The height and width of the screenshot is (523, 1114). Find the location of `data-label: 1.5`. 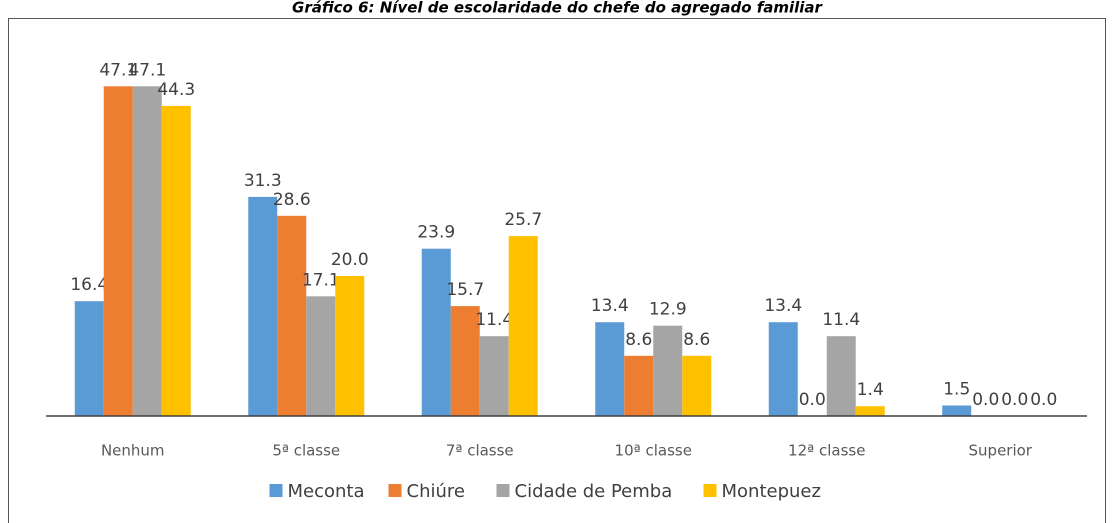

data-label: 1.5 is located at coordinates (956, 390).